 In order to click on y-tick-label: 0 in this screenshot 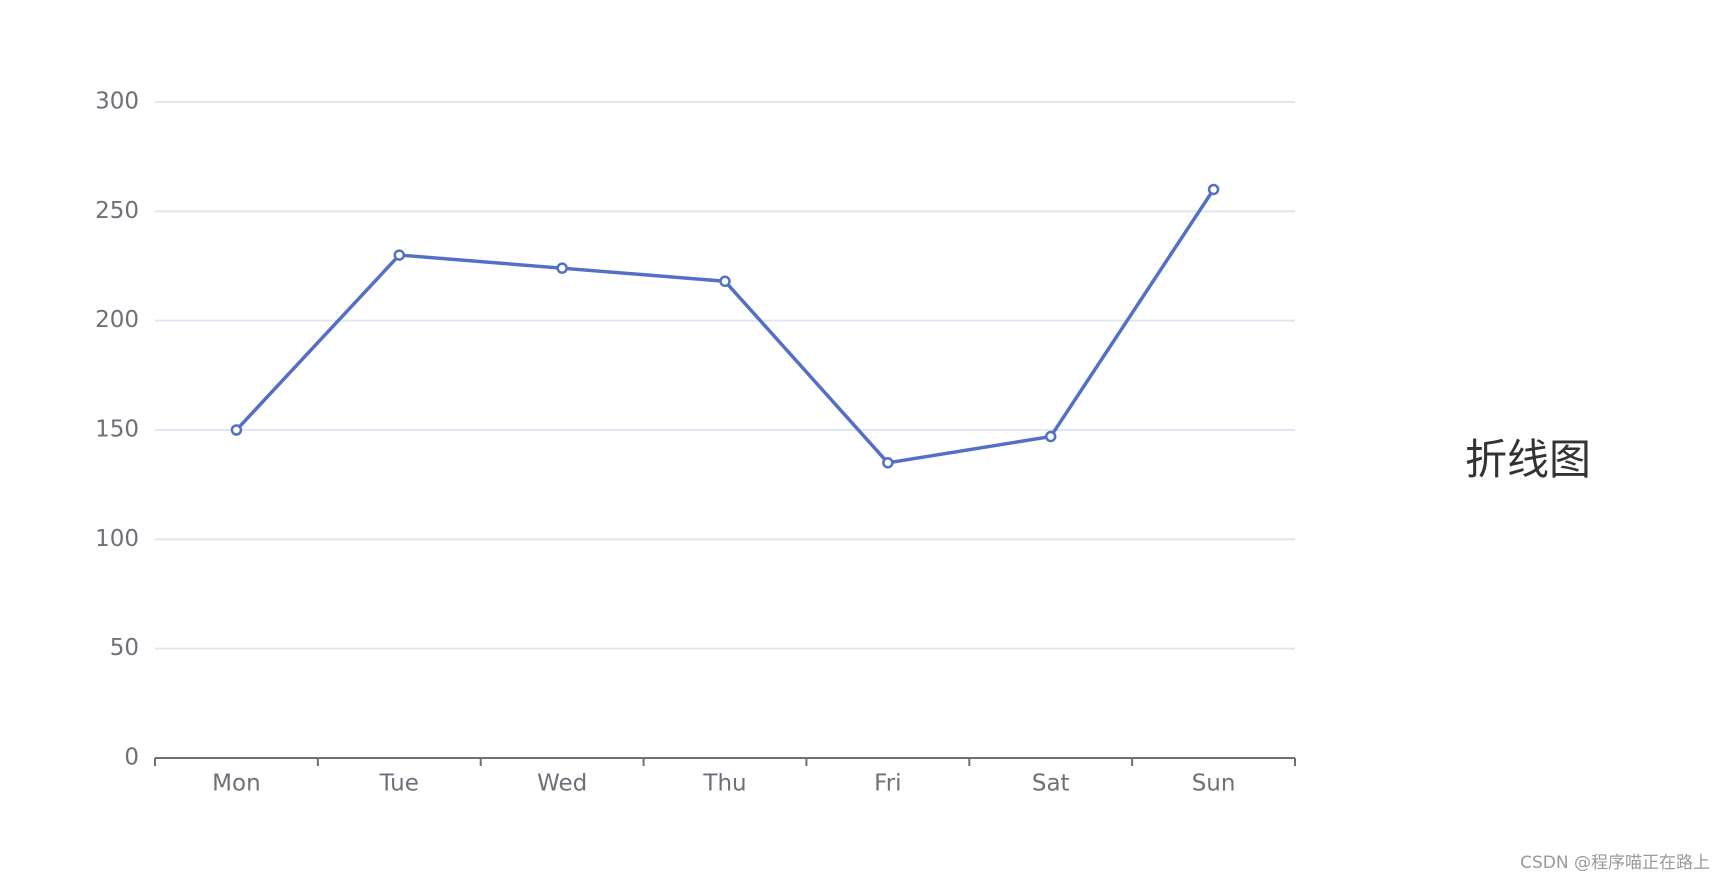, I will do `click(131, 758)`.